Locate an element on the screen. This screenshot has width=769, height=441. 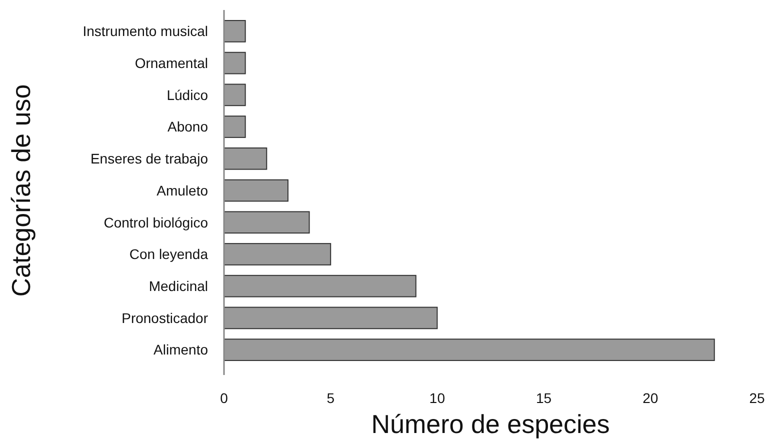
x-tick-label: 10 is located at coordinates (437, 398).